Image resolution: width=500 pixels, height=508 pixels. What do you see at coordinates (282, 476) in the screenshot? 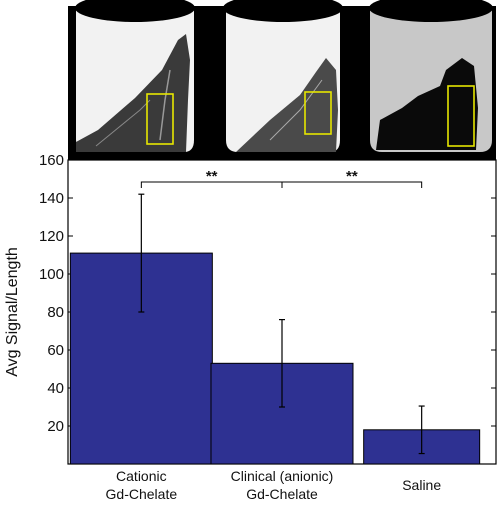
I see `x-tick-label: Clinical (anionic)` at bounding box center [282, 476].